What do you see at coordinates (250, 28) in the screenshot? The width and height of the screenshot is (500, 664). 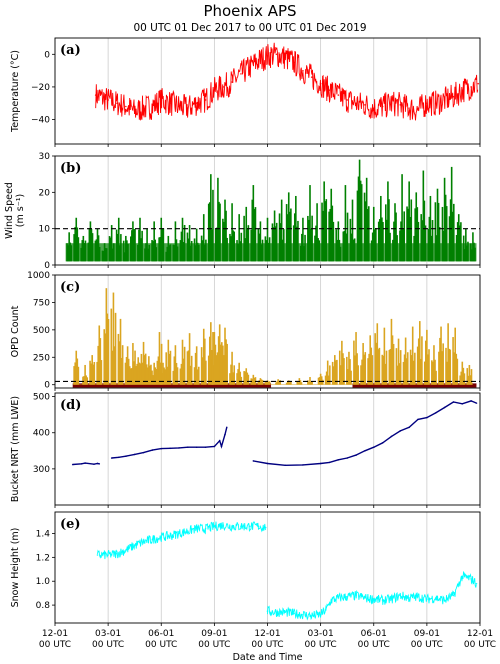 I see `figure-subtitle: 00 UTC 01 Dec 2017 to 00 UTC 01 Dec 2019` at bounding box center [250, 28].